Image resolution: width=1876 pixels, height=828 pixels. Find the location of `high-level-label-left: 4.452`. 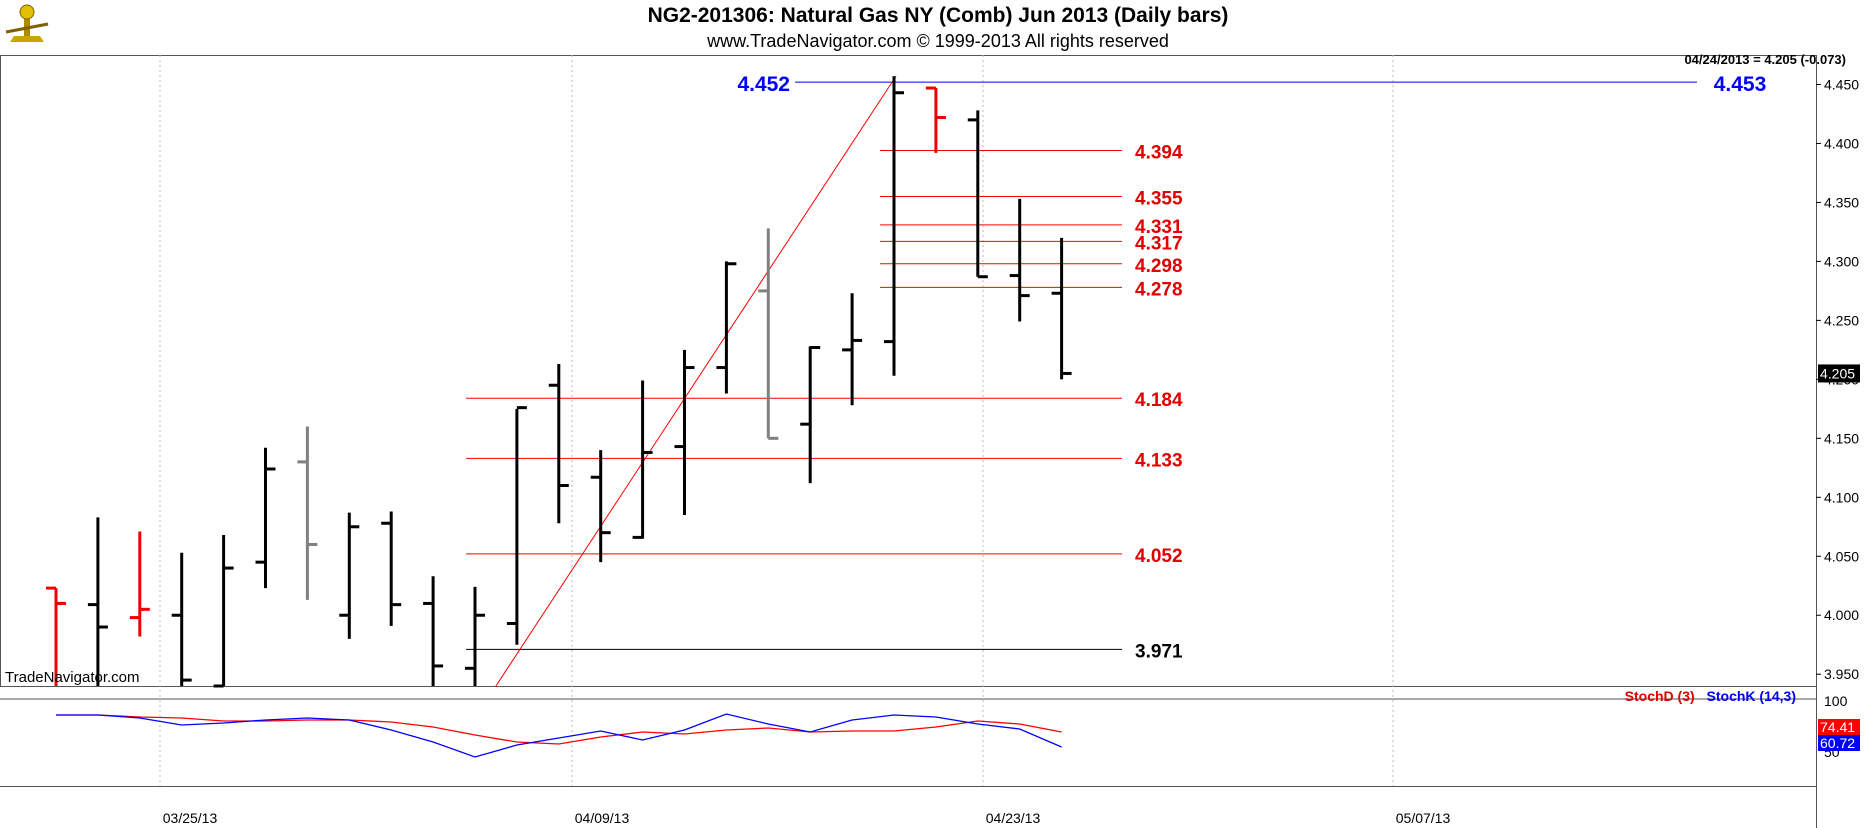

high-level-label-left: 4.452 is located at coordinates (763, 84).